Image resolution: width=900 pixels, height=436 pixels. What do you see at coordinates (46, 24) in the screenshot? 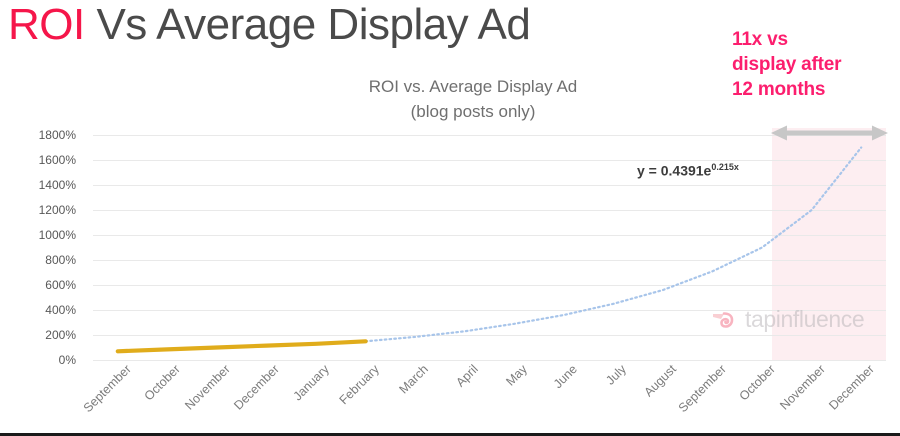
I see `page-title-accent: ROI` at bounding box center [46, 24].